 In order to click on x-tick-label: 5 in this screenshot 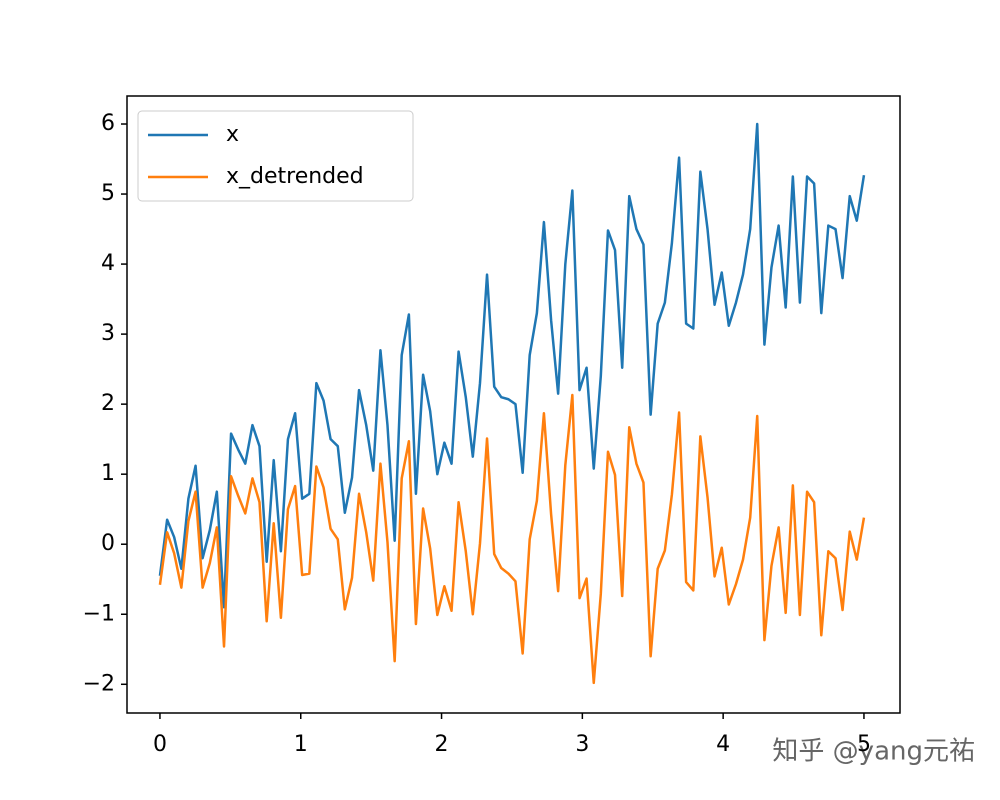, I will do `click(864, 744)`.